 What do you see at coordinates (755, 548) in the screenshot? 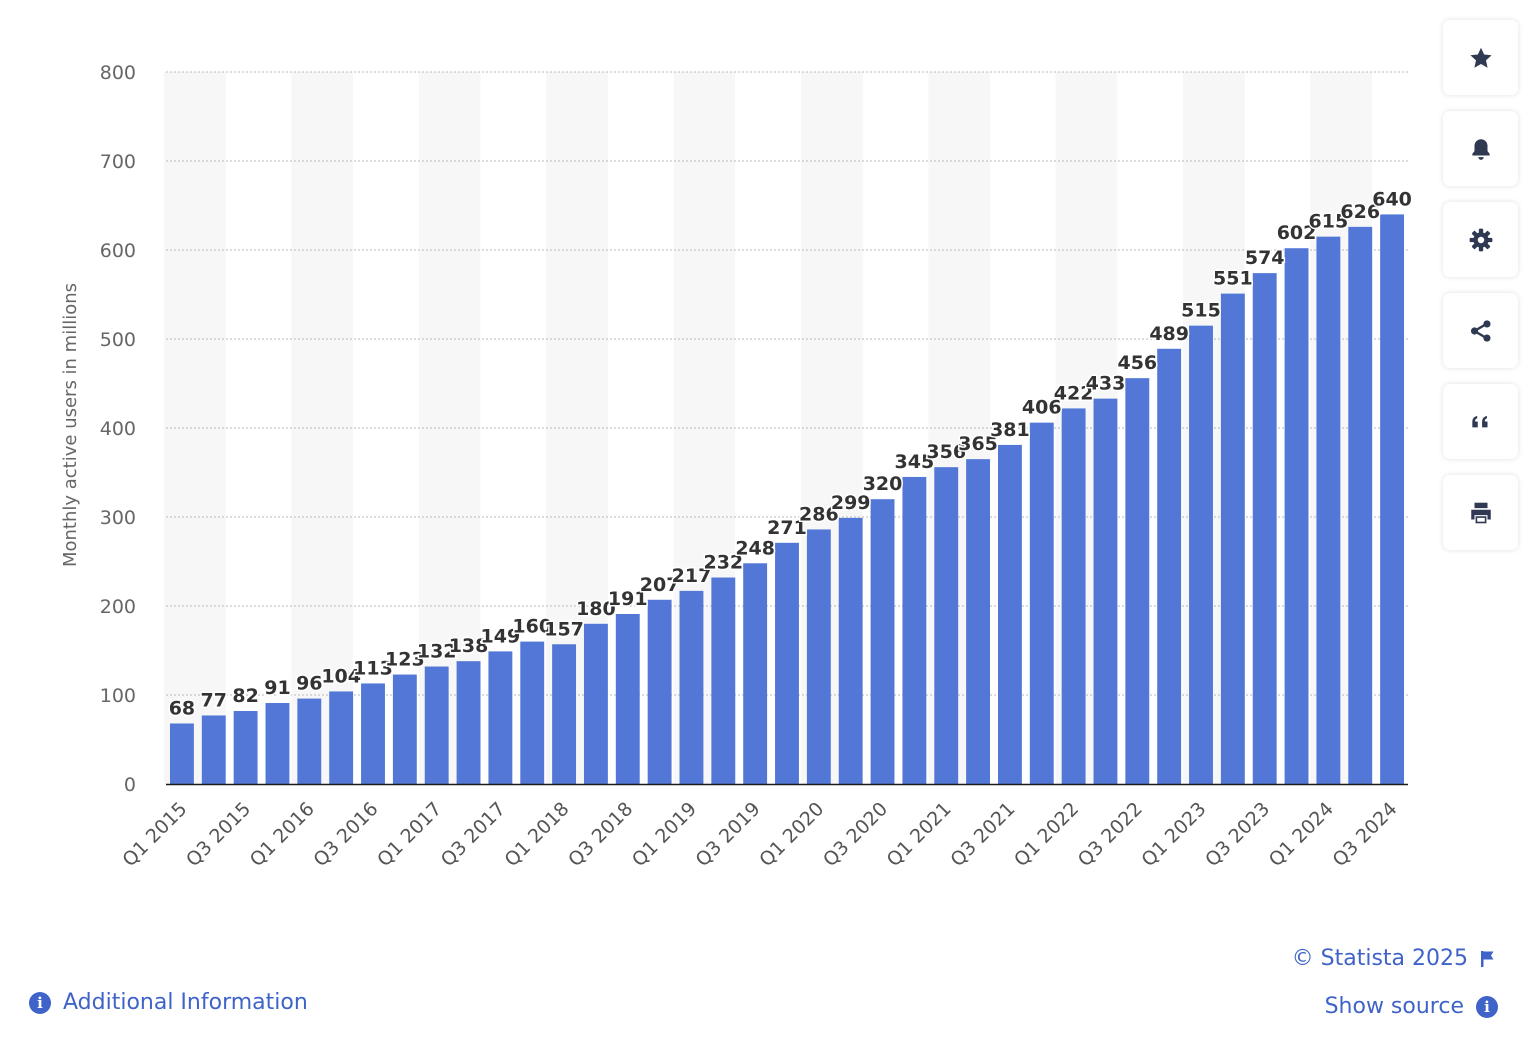
I see `data-label: 248` at bounding box center [755, 548].